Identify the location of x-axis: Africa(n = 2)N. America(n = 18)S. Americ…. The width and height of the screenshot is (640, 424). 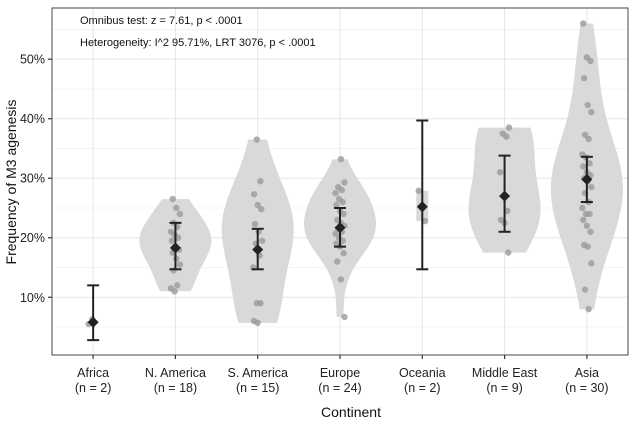
(342, 375).